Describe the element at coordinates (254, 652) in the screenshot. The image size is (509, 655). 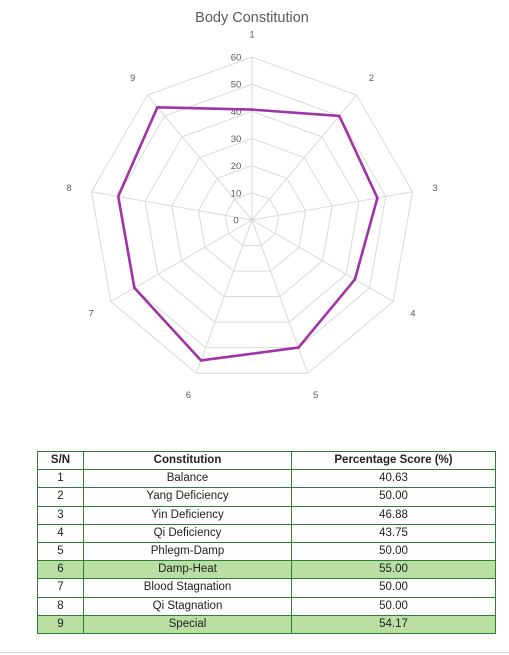
I see `bottom-divider` at that location.